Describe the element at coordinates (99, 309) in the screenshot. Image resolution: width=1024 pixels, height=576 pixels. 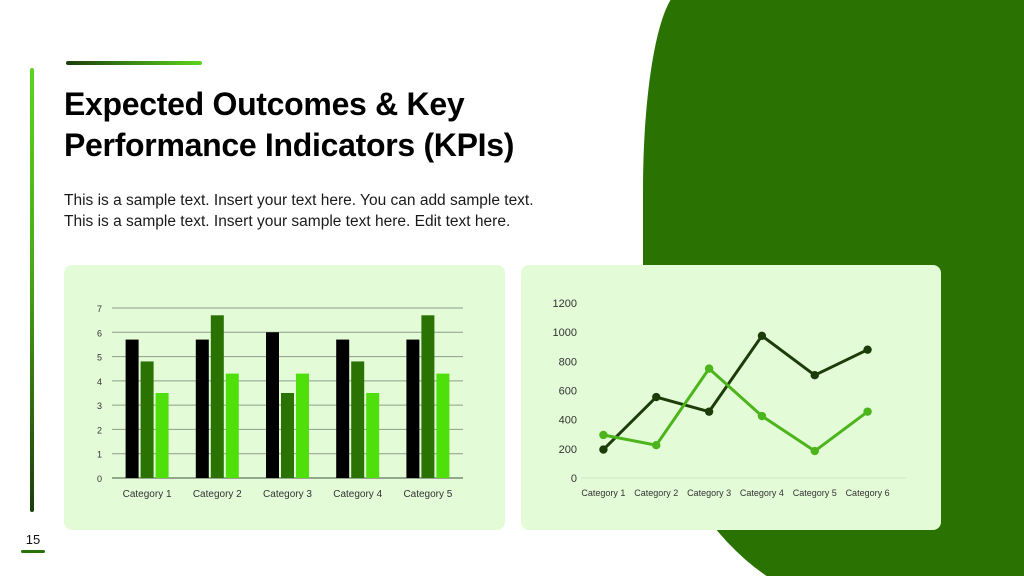
I see `y-tick-label: 7` at that location.